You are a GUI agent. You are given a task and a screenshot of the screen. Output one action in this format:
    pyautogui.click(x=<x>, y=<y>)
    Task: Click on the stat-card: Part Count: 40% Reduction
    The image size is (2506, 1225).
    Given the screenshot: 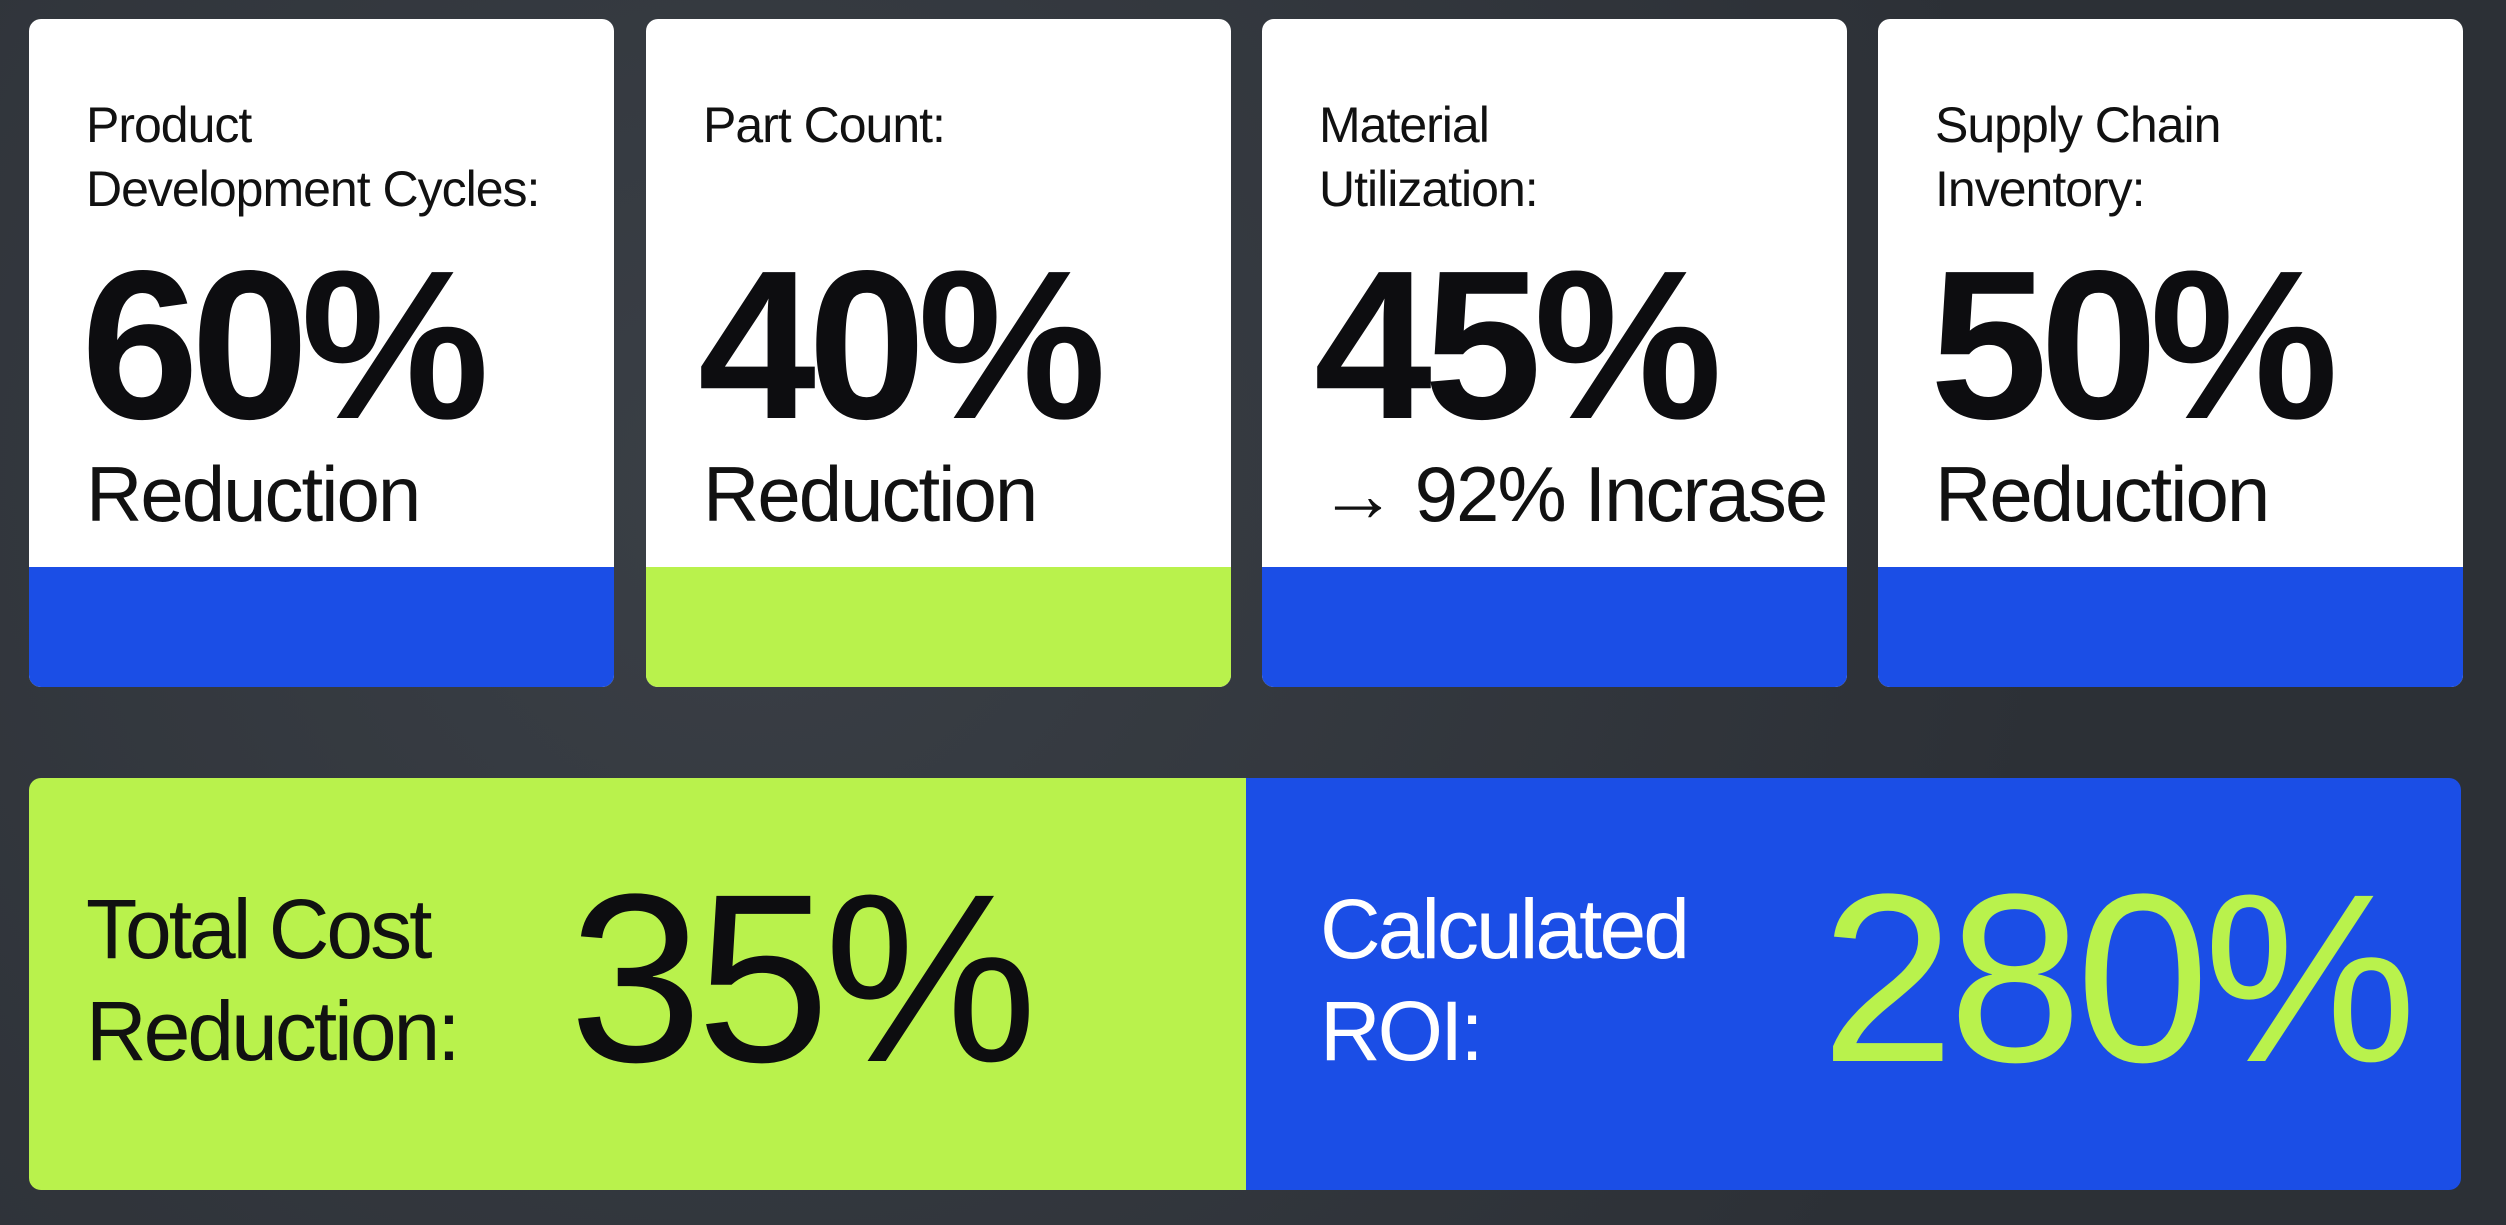 What is the action you would take?
    pyautogui.click(x=938, y=353)
    